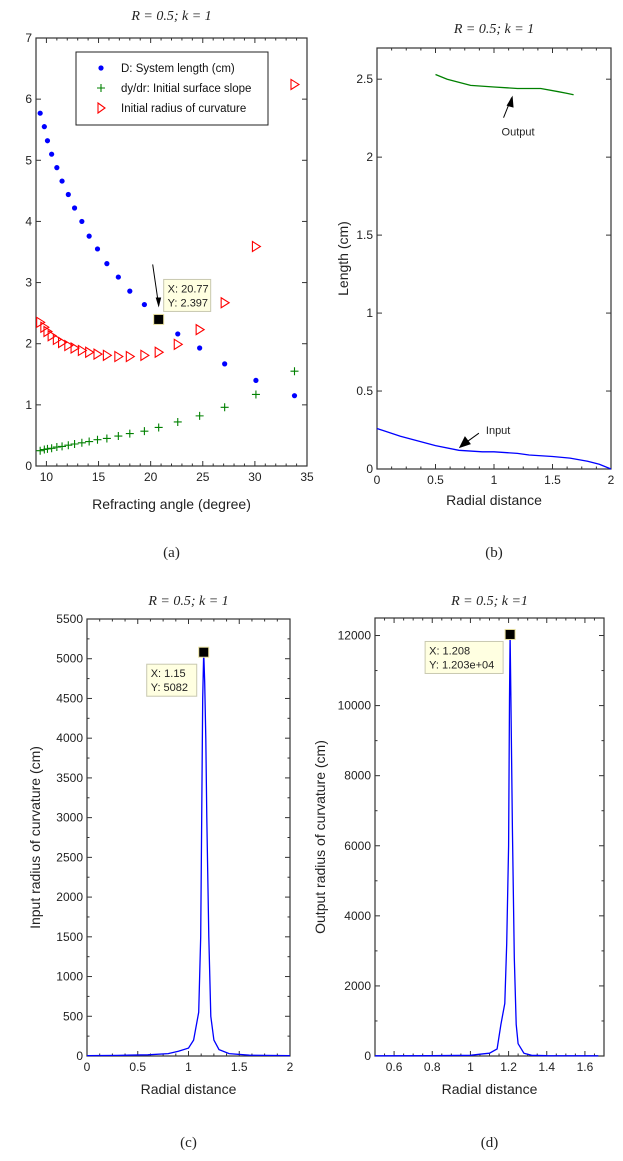 Image resolution: width=623 pixels, height=1161 pixels. Describe the element at coordinates (171, 504) in the screenshot. I see `x-axis-label: Refracting angle (degree)` at that location.